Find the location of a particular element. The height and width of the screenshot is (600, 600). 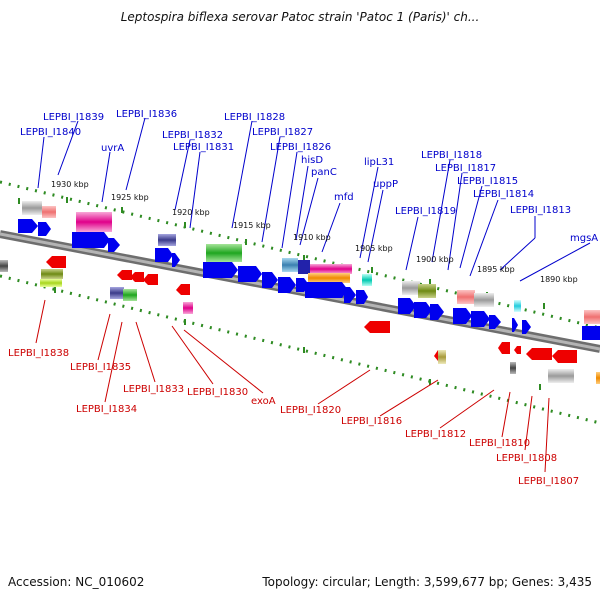

gene-label: LEPBI_I1832 is located at coordinates (192, 135).